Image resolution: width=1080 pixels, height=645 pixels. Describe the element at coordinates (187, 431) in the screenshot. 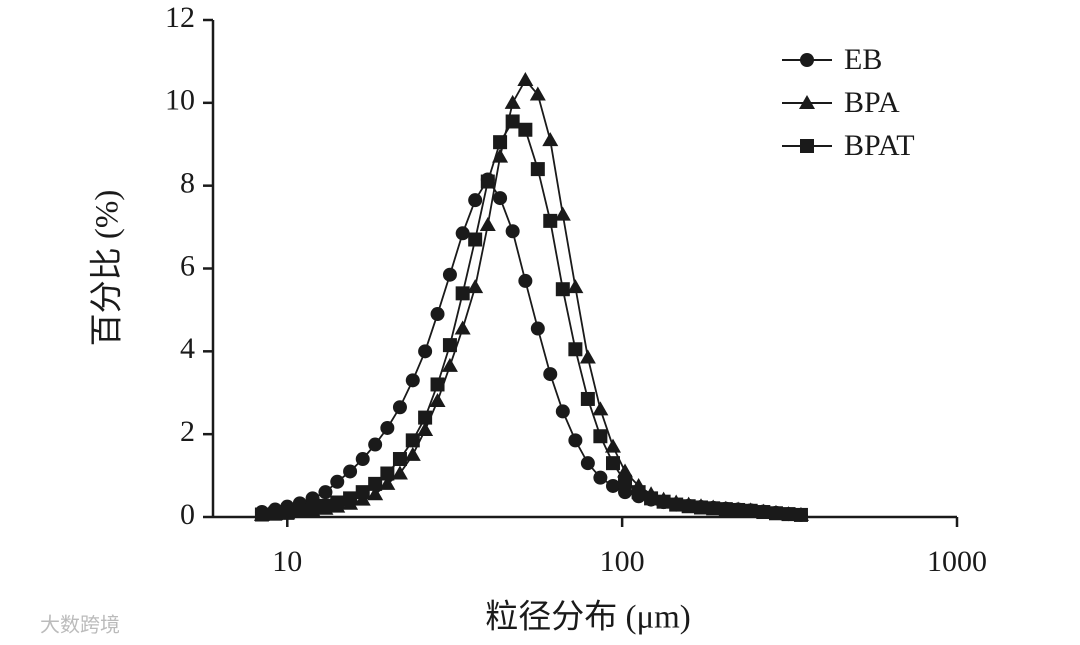

I see `y-tick-label: 2` at that location.